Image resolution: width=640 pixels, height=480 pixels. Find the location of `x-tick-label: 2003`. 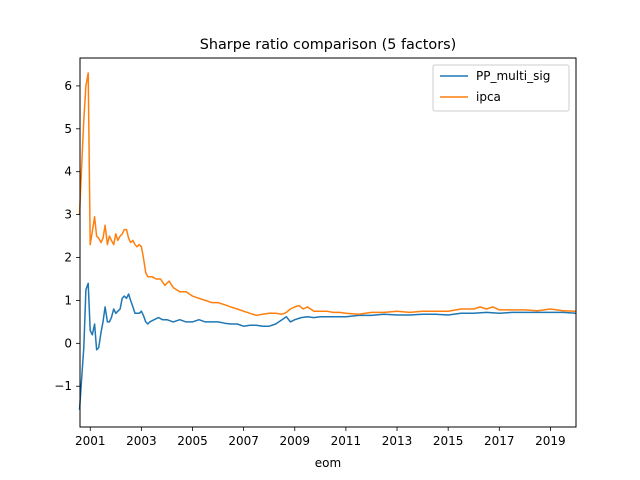

x-tick-label: 2003 is located at coordinates (141, 441).